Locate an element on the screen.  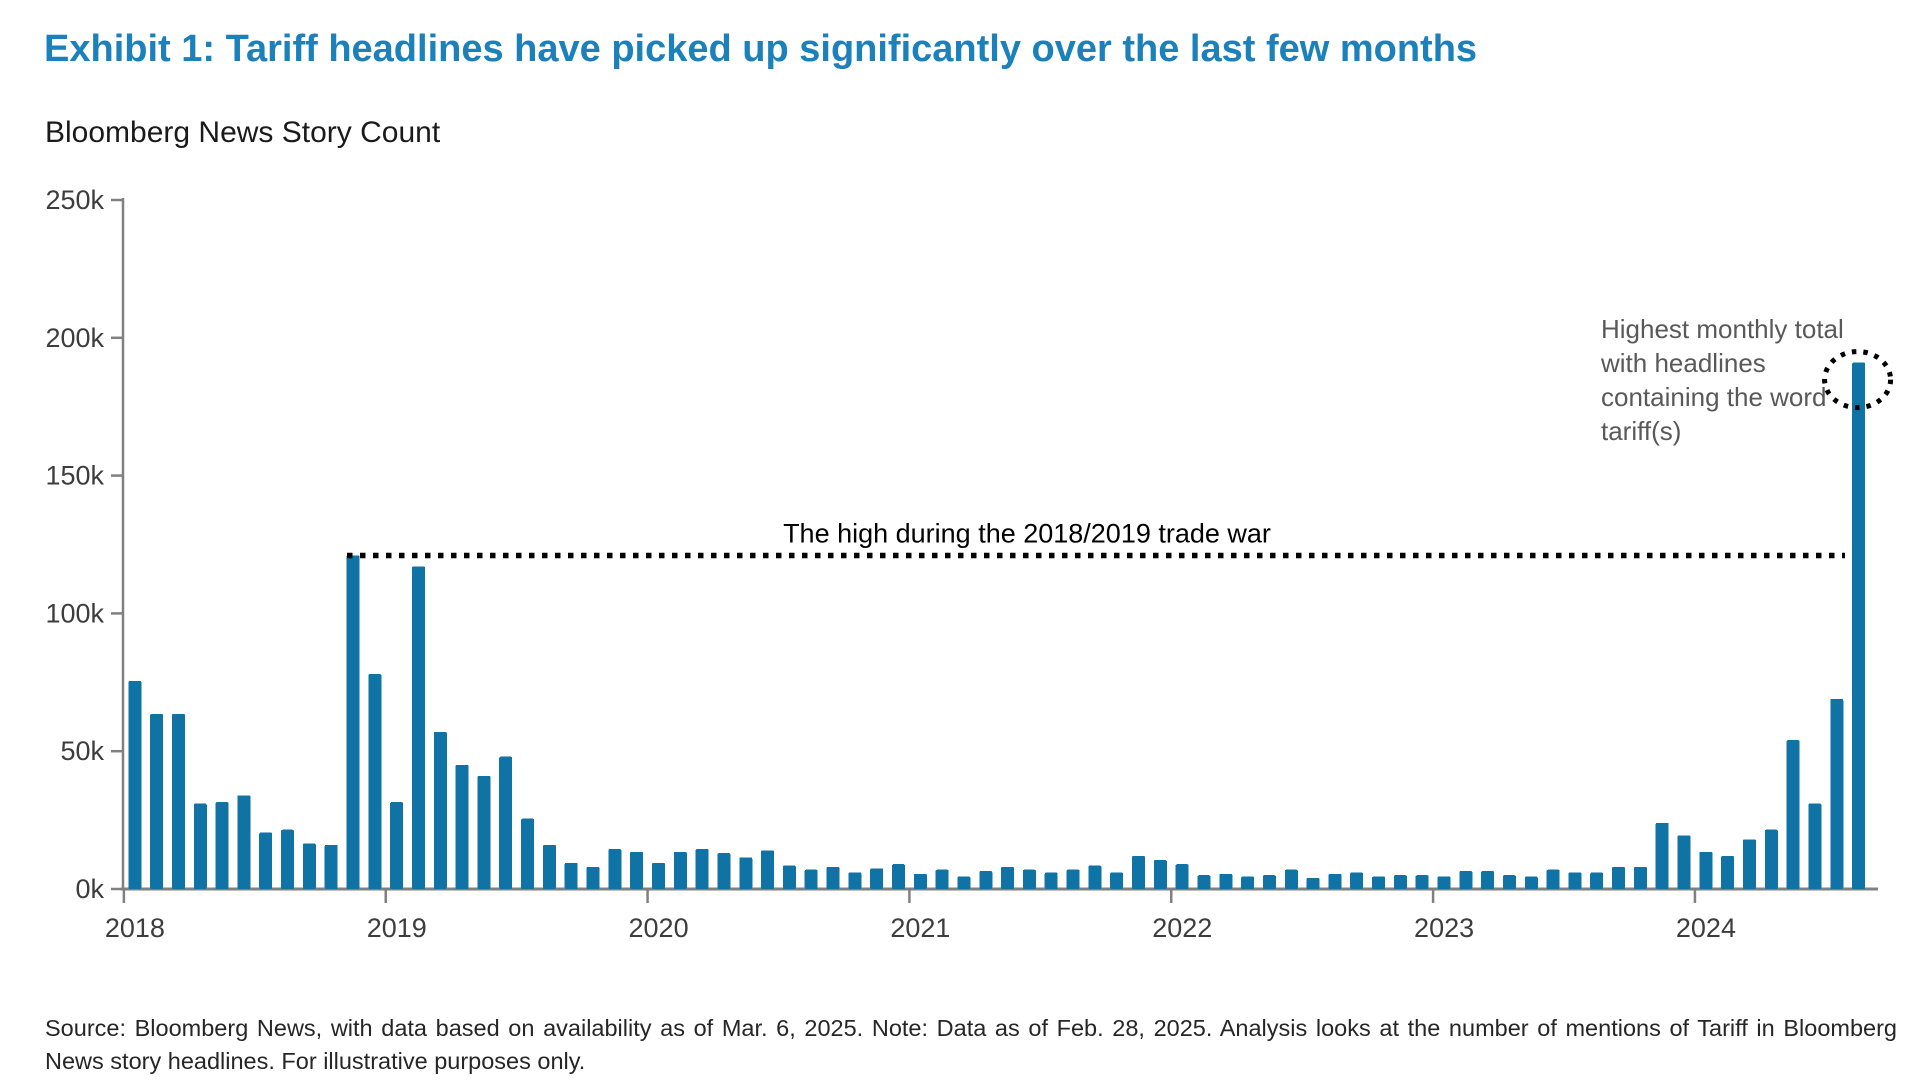
bar-Feb-2018 is located at coordinates (157, 801).